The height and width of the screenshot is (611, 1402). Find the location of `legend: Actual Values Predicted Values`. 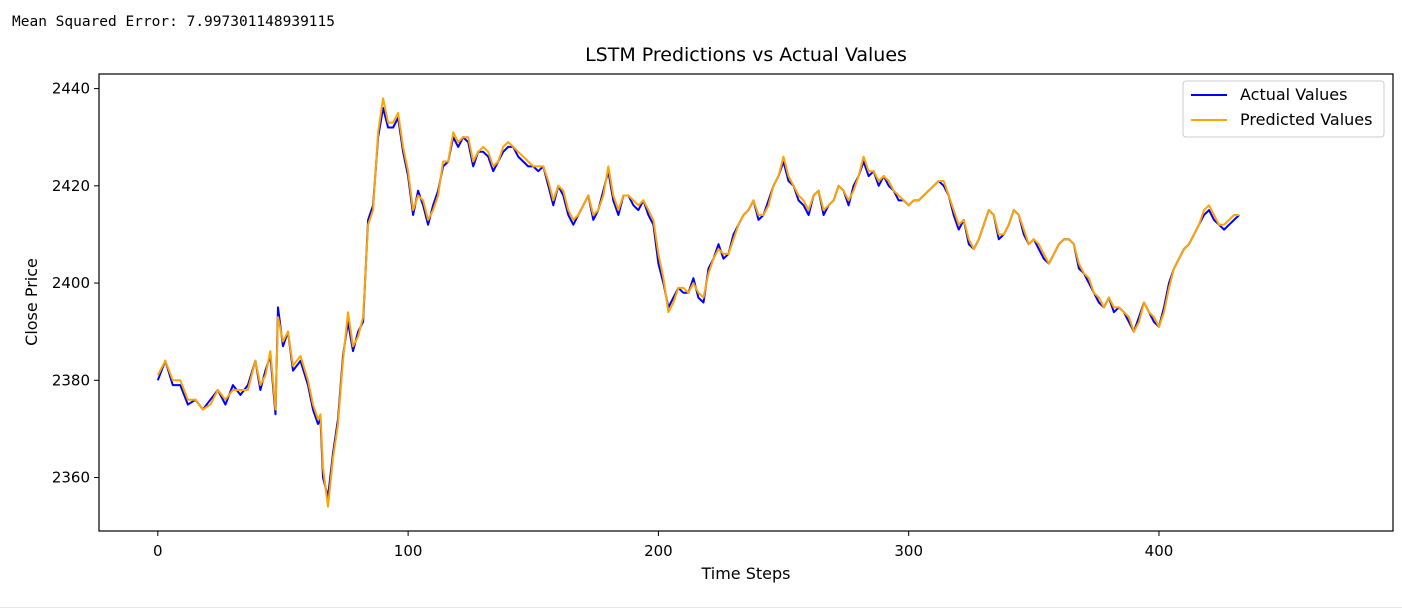

legend: Actual Values Predicted Values is located at coordinates (1283, 109).